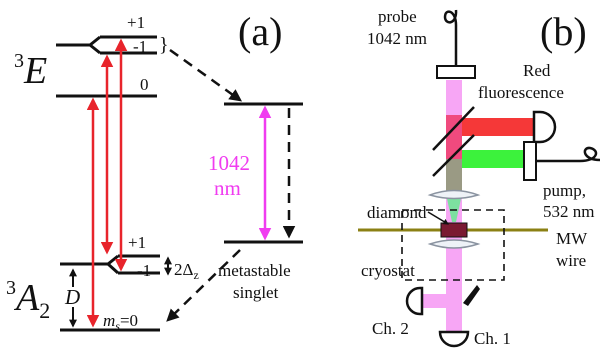  I want to click on pump-label-line1: pump,, so click(564, 190).